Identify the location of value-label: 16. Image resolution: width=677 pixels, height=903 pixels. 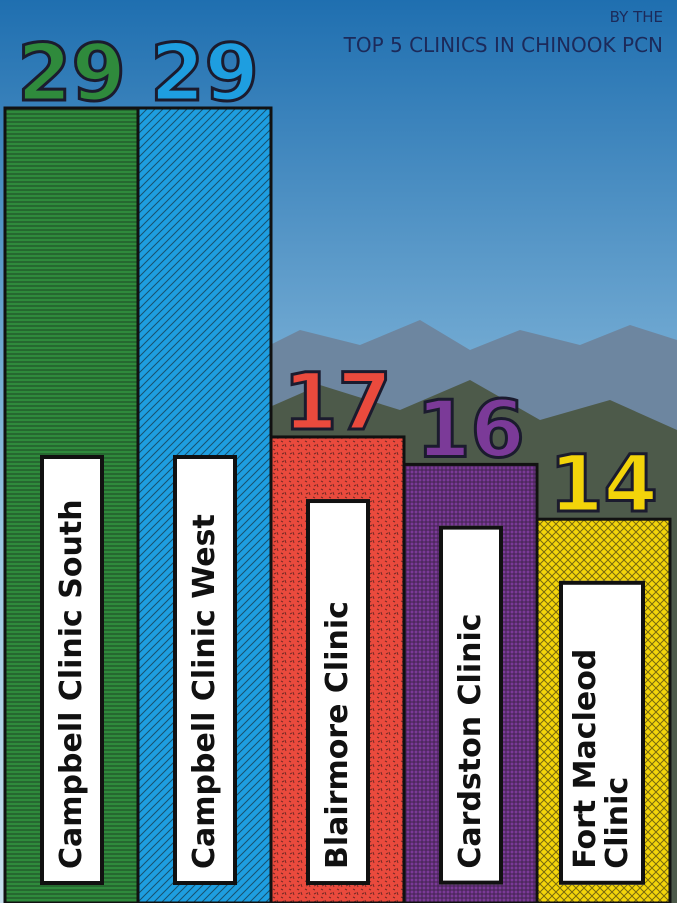
(470, 430).